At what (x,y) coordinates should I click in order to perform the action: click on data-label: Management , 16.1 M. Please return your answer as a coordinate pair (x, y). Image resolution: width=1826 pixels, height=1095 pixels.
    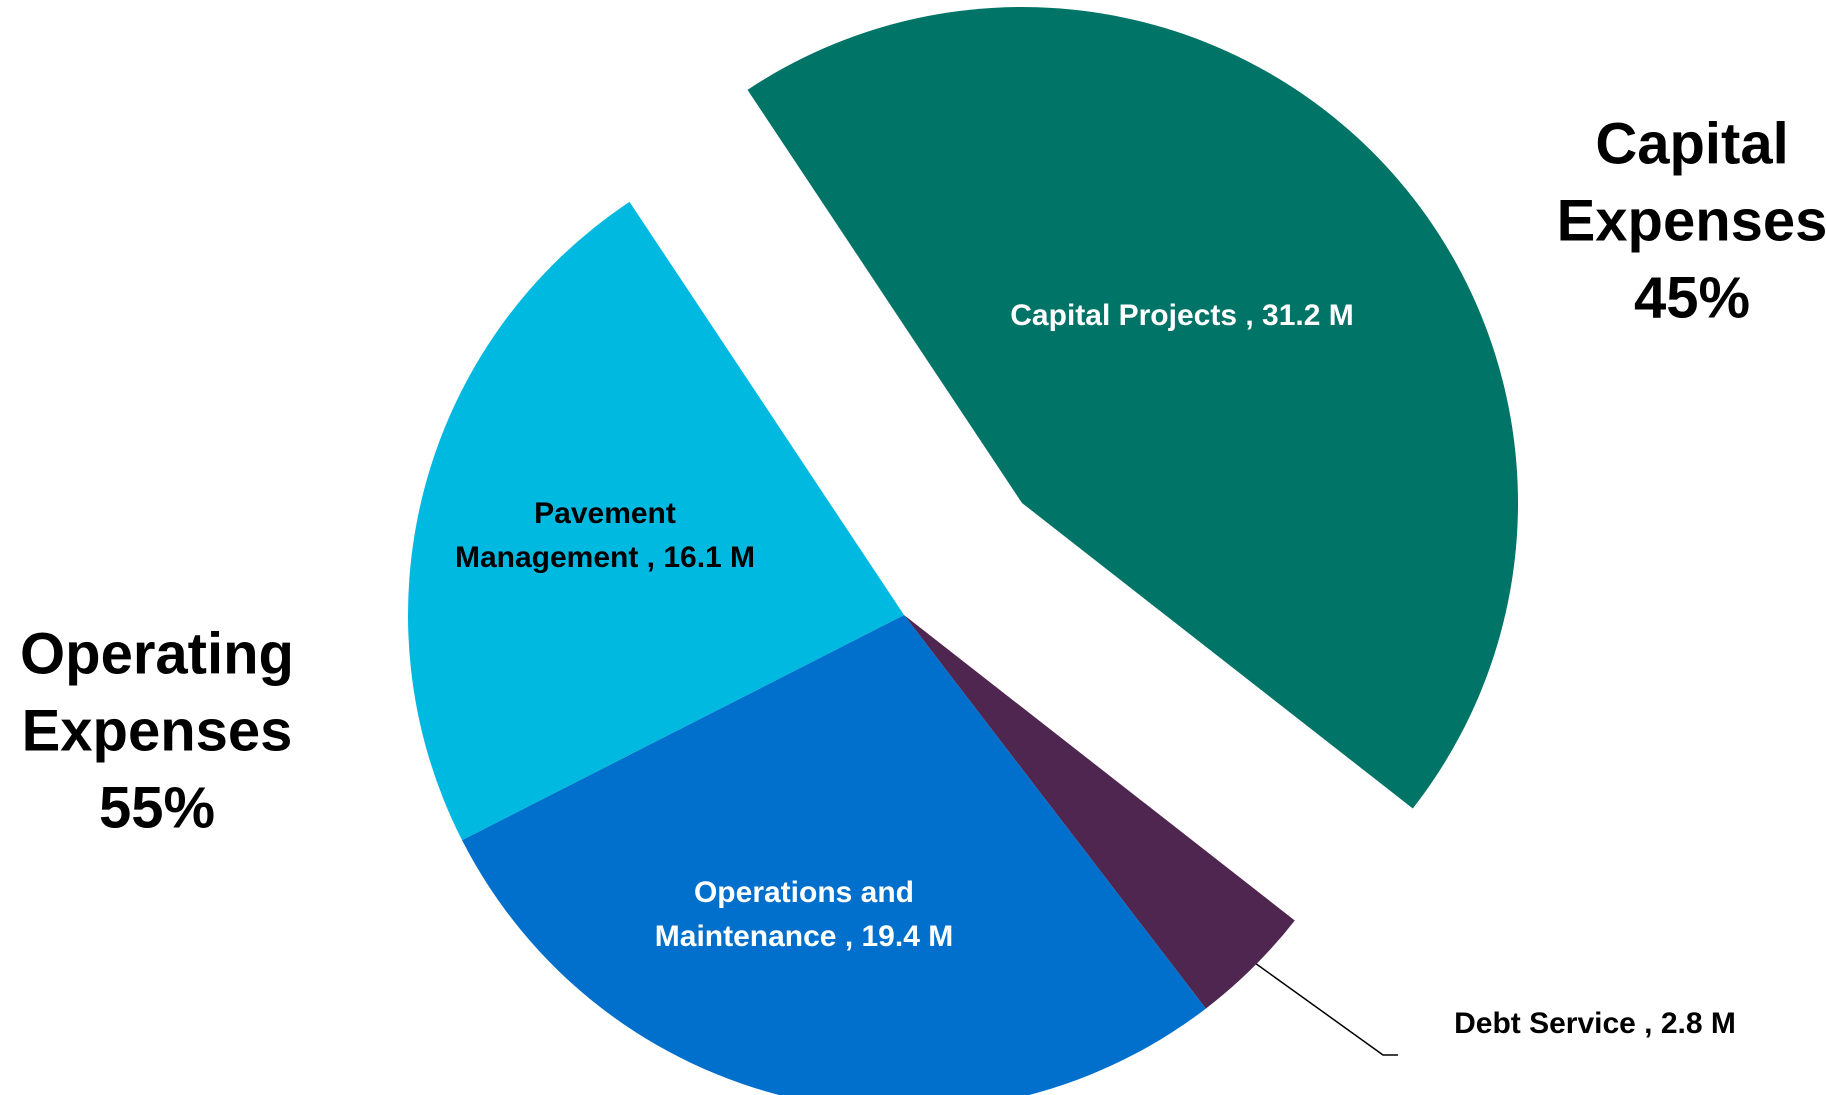
    Looking at the image, I should click on (605, 557).